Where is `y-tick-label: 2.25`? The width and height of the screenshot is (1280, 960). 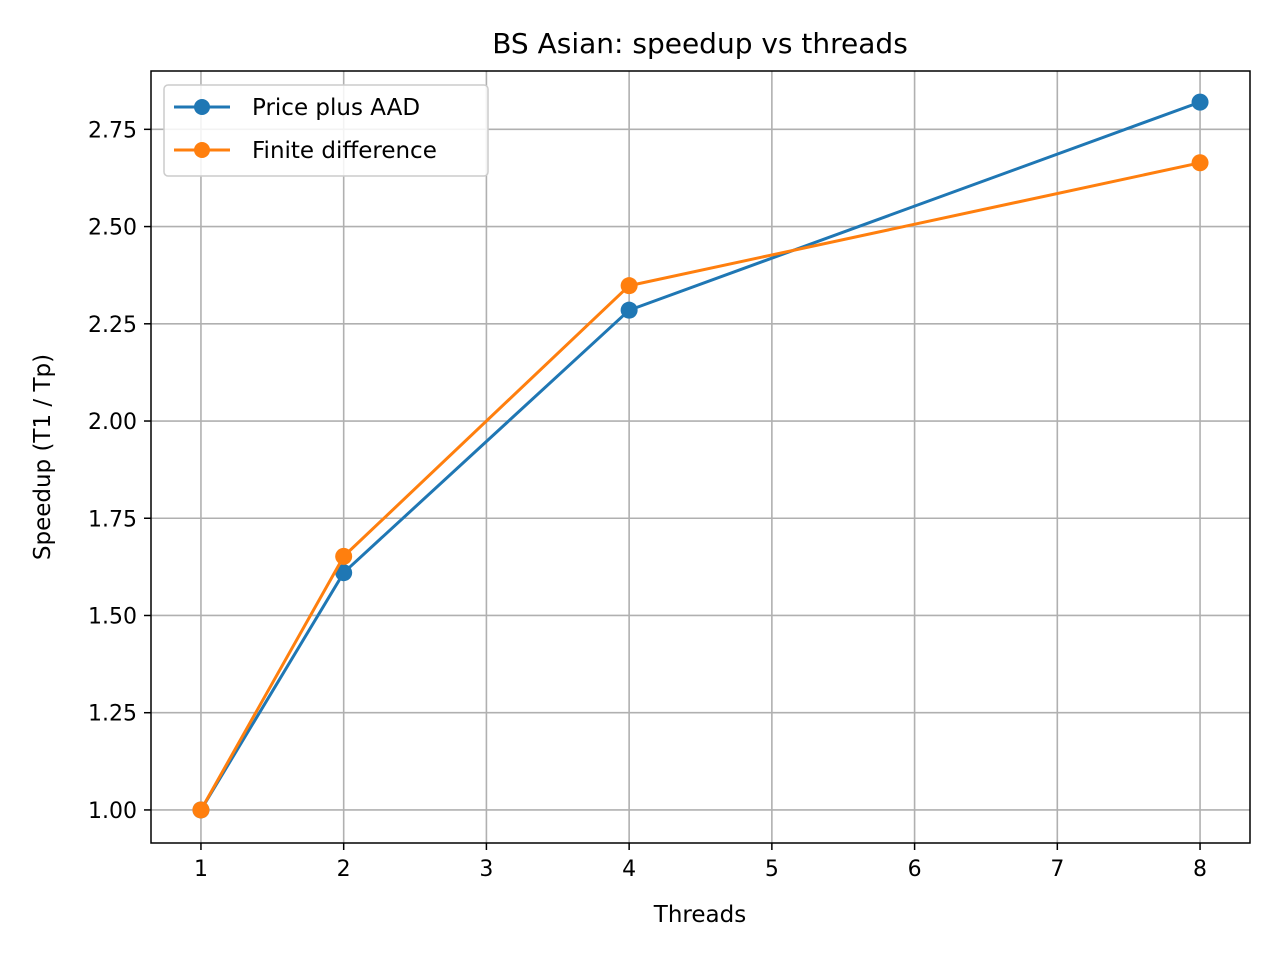 y-tick-label: 2.25 is located at coordinates (112, 325).